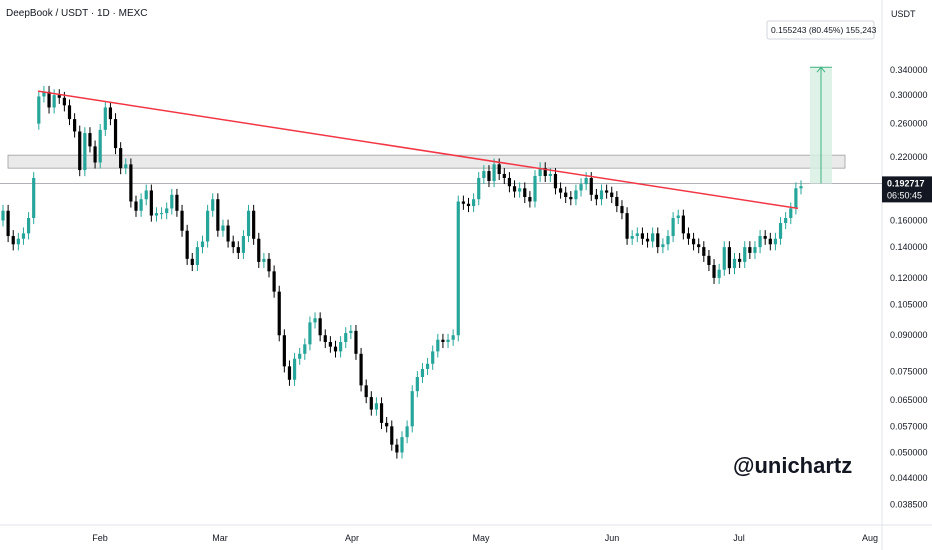  Describe the element at coordinates (903, 14) in the screenshot. I see `currency-label: USDT` at that location.